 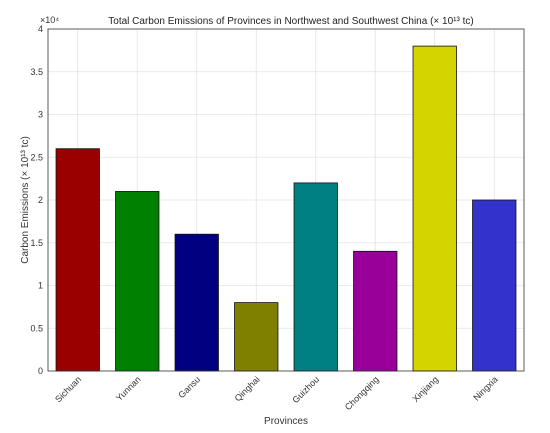 What do you see at coordinates (286, 421) in the screenshot?
I see `x-axis-label: Provinces` at bounding box center [286, 421].